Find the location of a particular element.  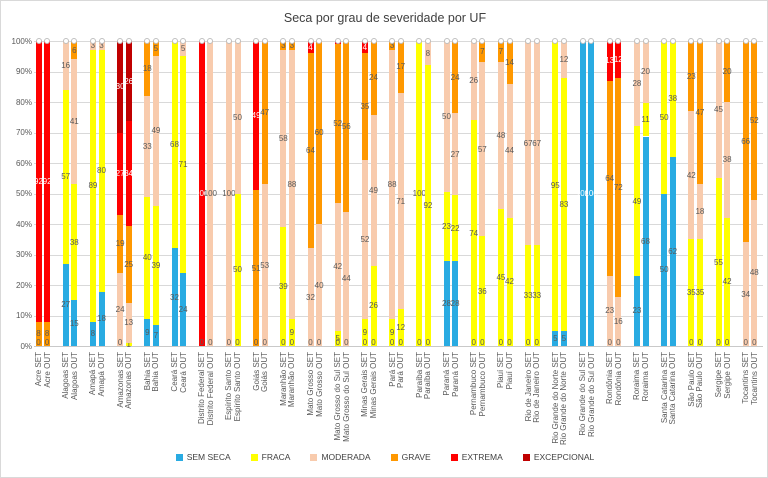

data-label: 13 is located at coordinates (129, 323).